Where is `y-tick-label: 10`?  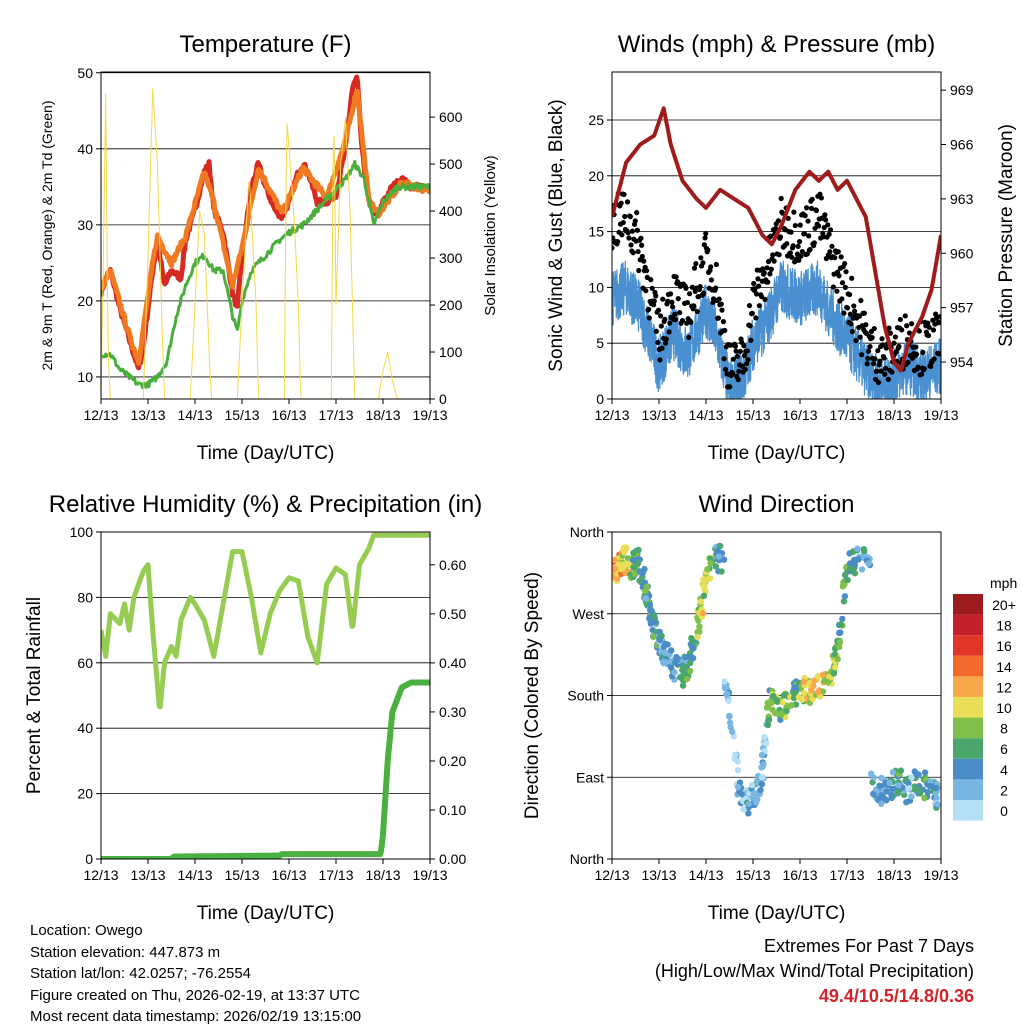 y-tick-label: 10 is located at coordinates (596, 287).